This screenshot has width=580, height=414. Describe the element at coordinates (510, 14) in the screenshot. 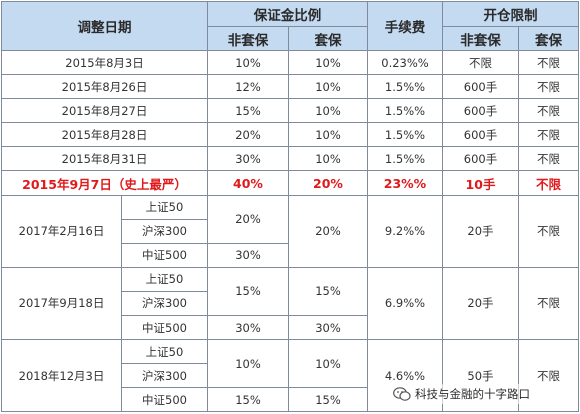

I see `header-limit: 开仓限制` at that location.